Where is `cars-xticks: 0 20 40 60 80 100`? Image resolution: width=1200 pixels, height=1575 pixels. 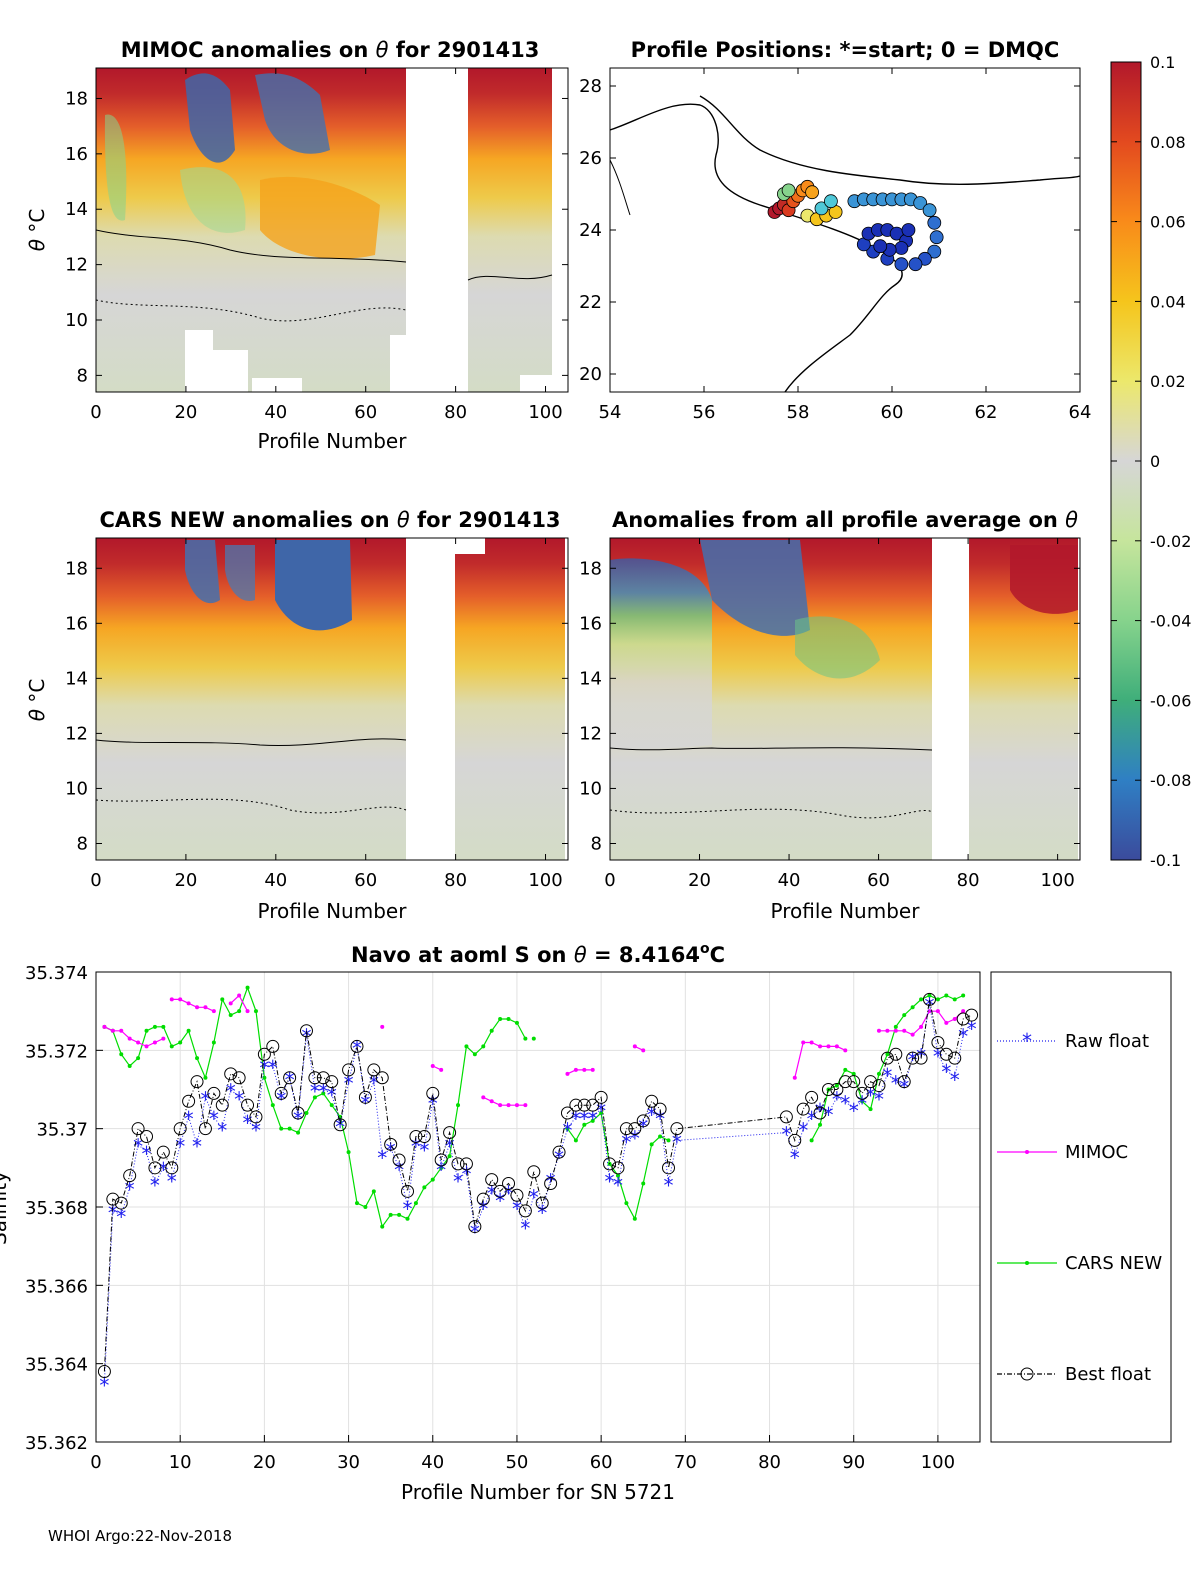
cars-xticks: 0 20 40 60 80 100 is located at coordinates (326, 714).